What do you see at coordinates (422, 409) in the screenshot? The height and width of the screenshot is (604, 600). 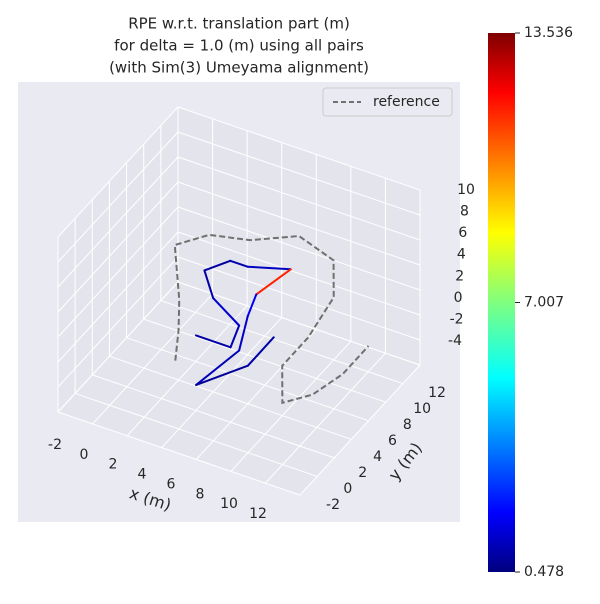 I see `y-tick-label: 10` at bounding box center [422, 409].